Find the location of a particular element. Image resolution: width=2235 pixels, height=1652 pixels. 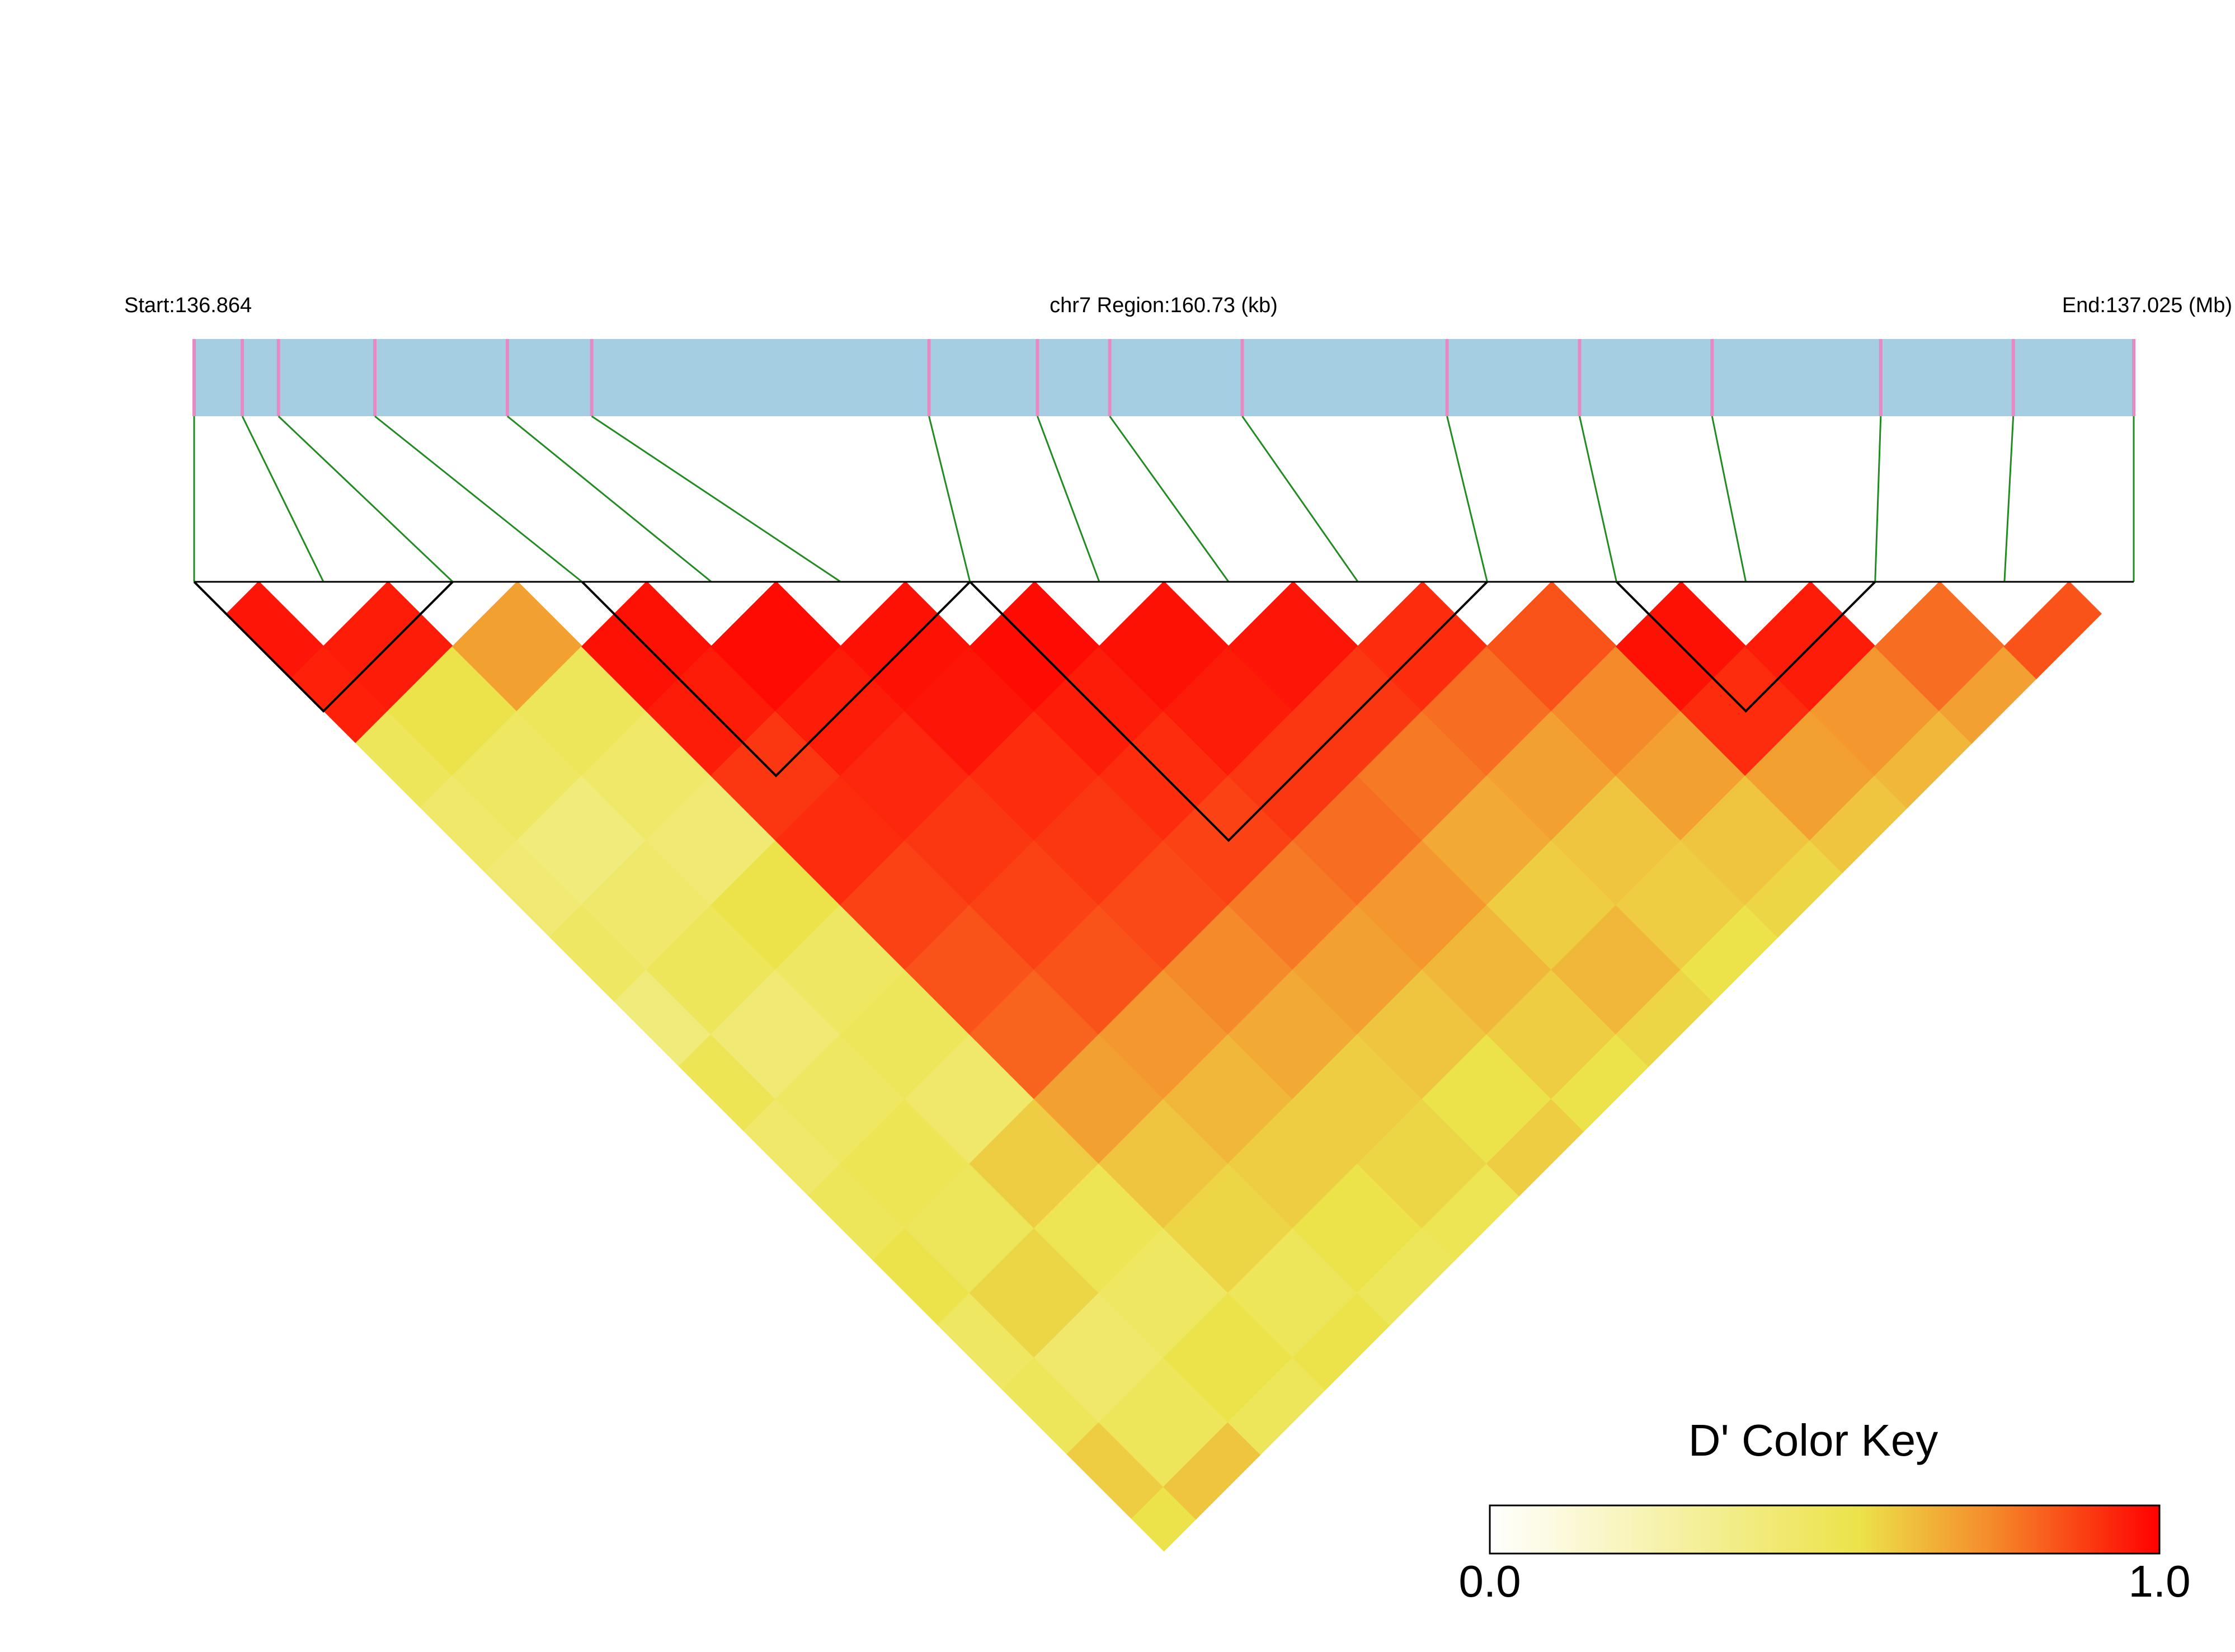

colorkey-bar is located at coordinates (1825, 1529).